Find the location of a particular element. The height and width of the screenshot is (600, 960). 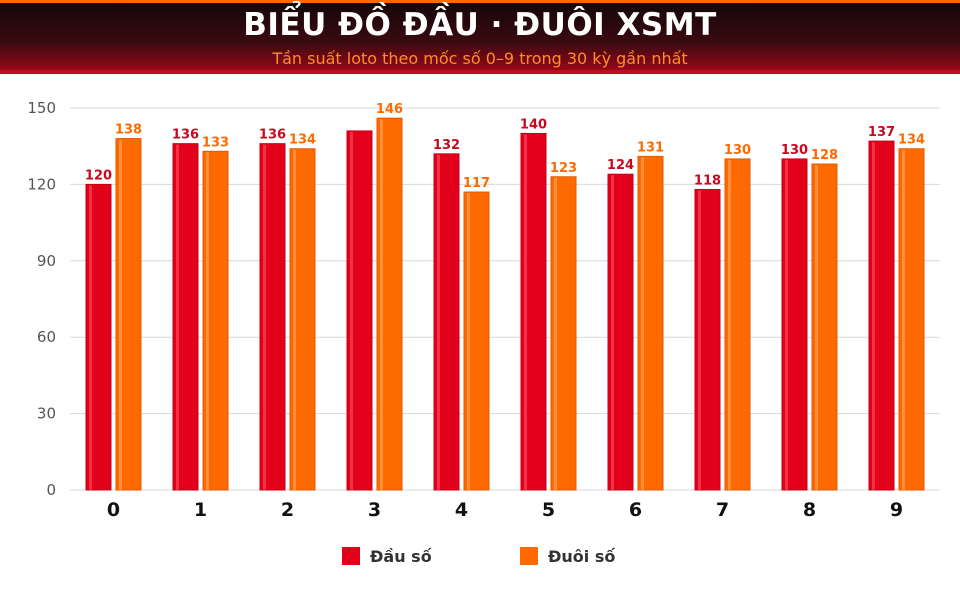

data-label-dau: 137 is located at coordinates (881, 132).